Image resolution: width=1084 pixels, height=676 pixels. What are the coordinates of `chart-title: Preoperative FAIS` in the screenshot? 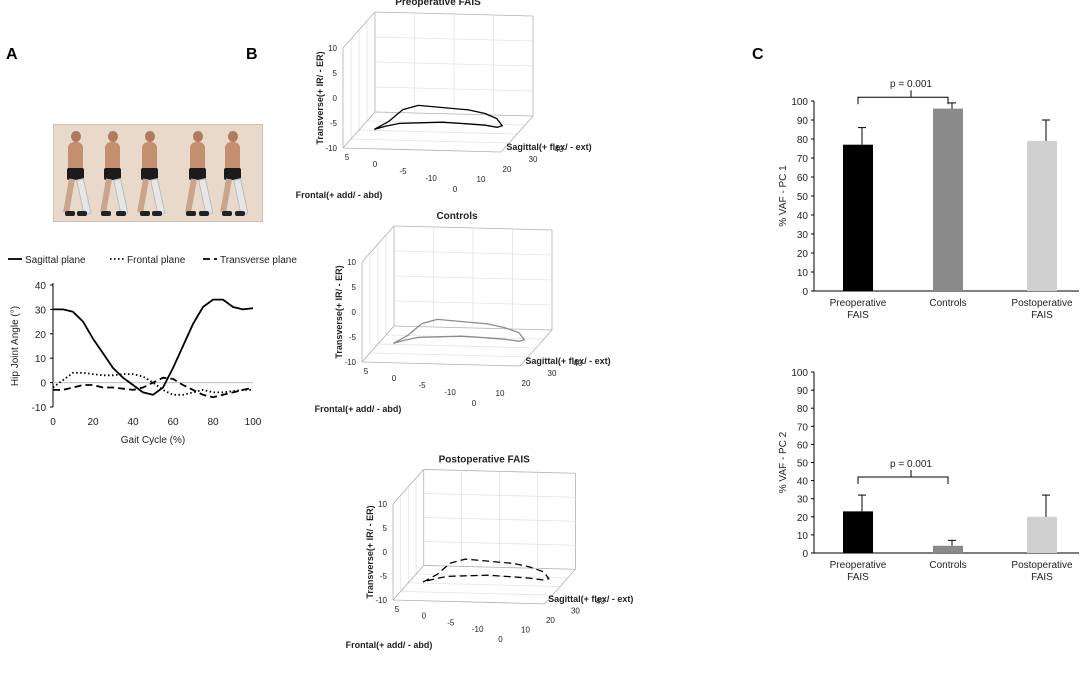 It's located at (438, 4).